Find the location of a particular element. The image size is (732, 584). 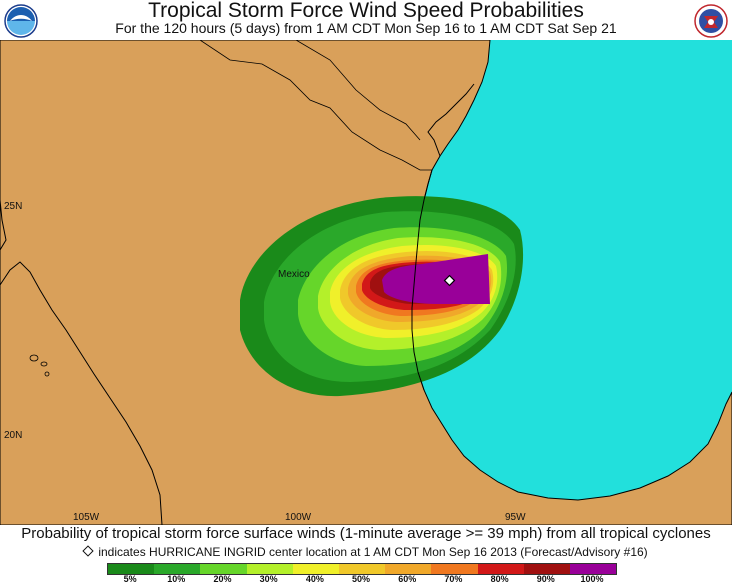

latitude-label-20n: 20N is located at coordinates (13, 435).